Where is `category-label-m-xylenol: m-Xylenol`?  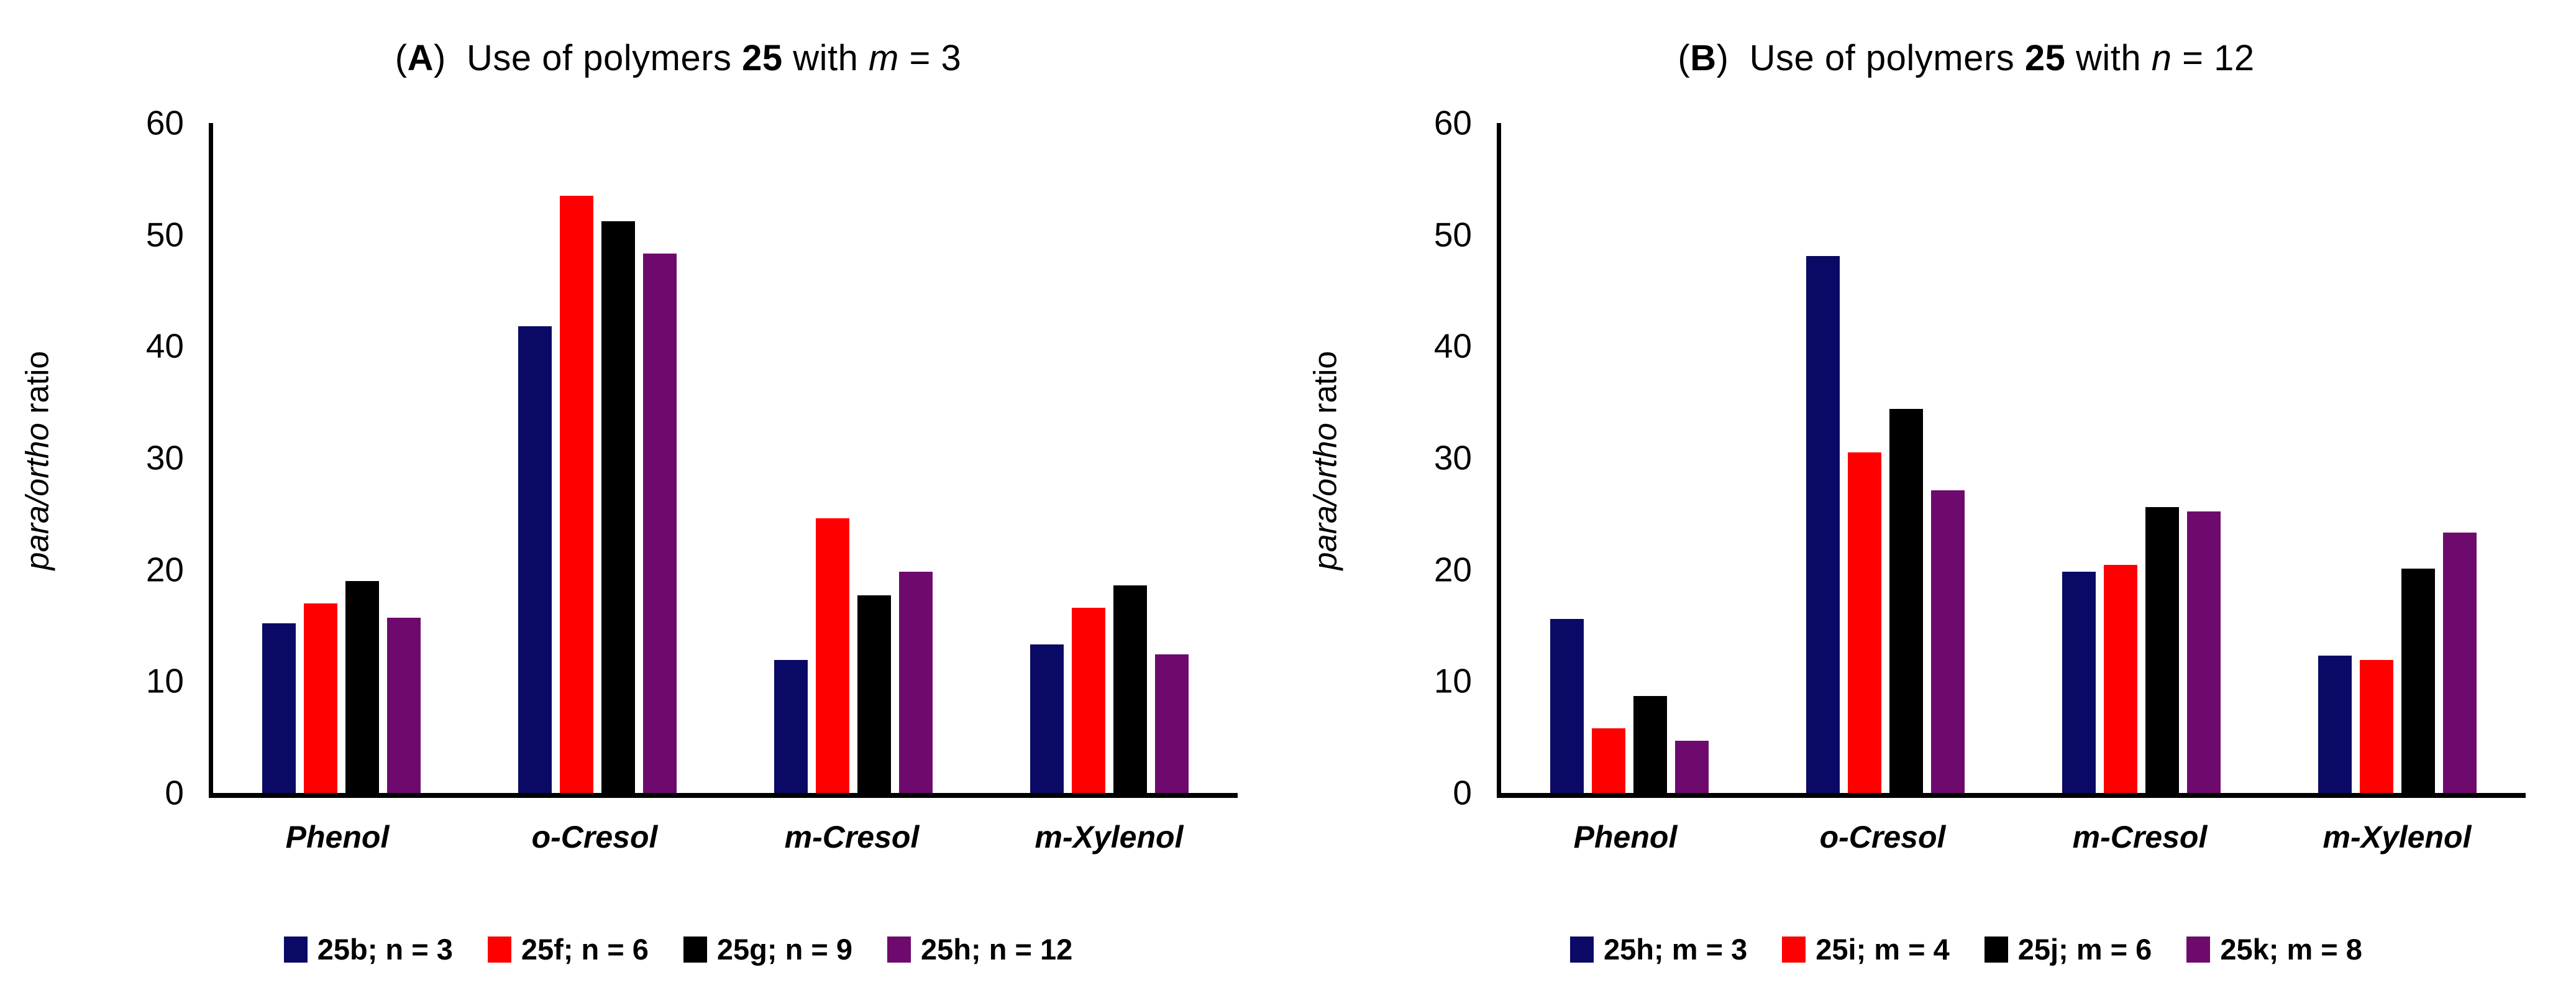 category-label-m-xylenol: m-Xylenol is located at coordinates (2397, 837).